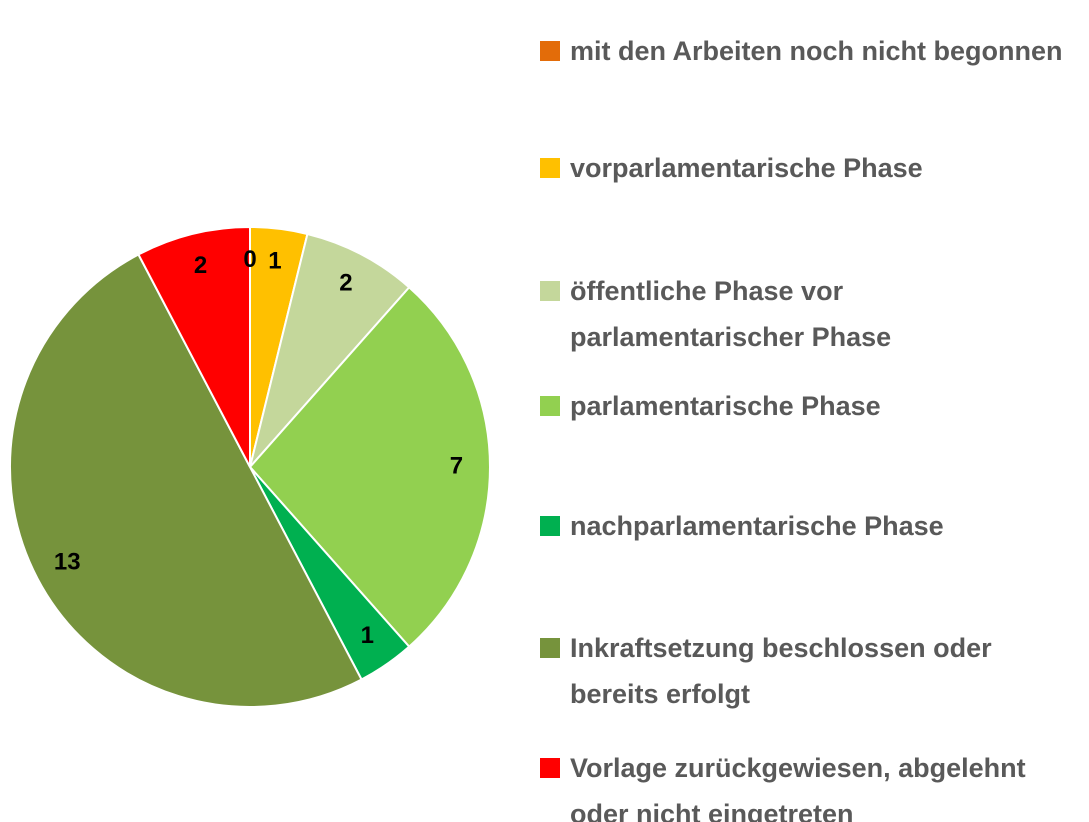  What do you see at coordinates (757, 526) in the screenshot?
I see `legend-label: nachparlamentarische Phase` at bounding box center [757, 526].